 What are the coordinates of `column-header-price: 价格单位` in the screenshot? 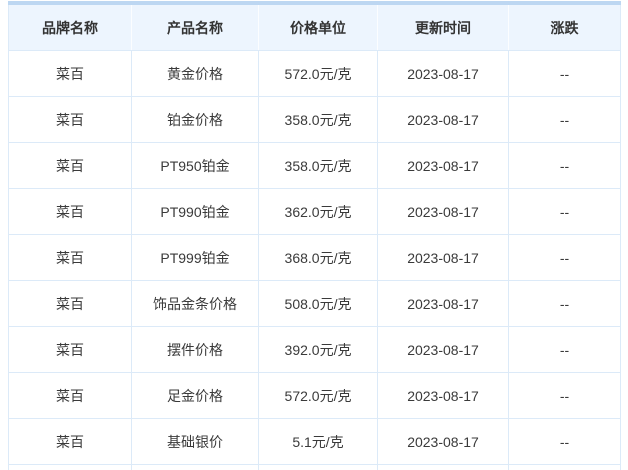 It's located at (318, 27).